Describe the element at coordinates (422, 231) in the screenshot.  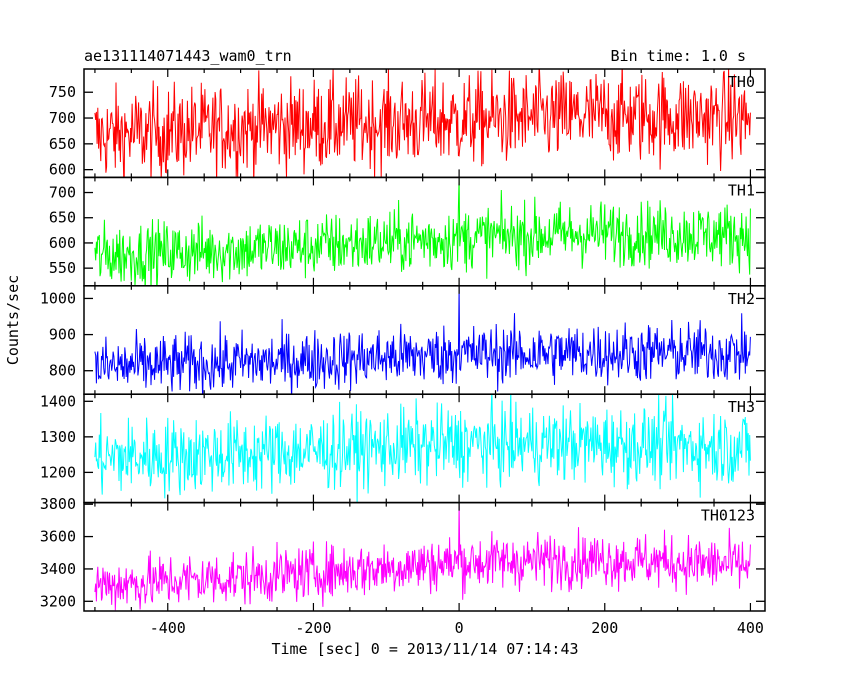
I see `series-line-th1` at that location.